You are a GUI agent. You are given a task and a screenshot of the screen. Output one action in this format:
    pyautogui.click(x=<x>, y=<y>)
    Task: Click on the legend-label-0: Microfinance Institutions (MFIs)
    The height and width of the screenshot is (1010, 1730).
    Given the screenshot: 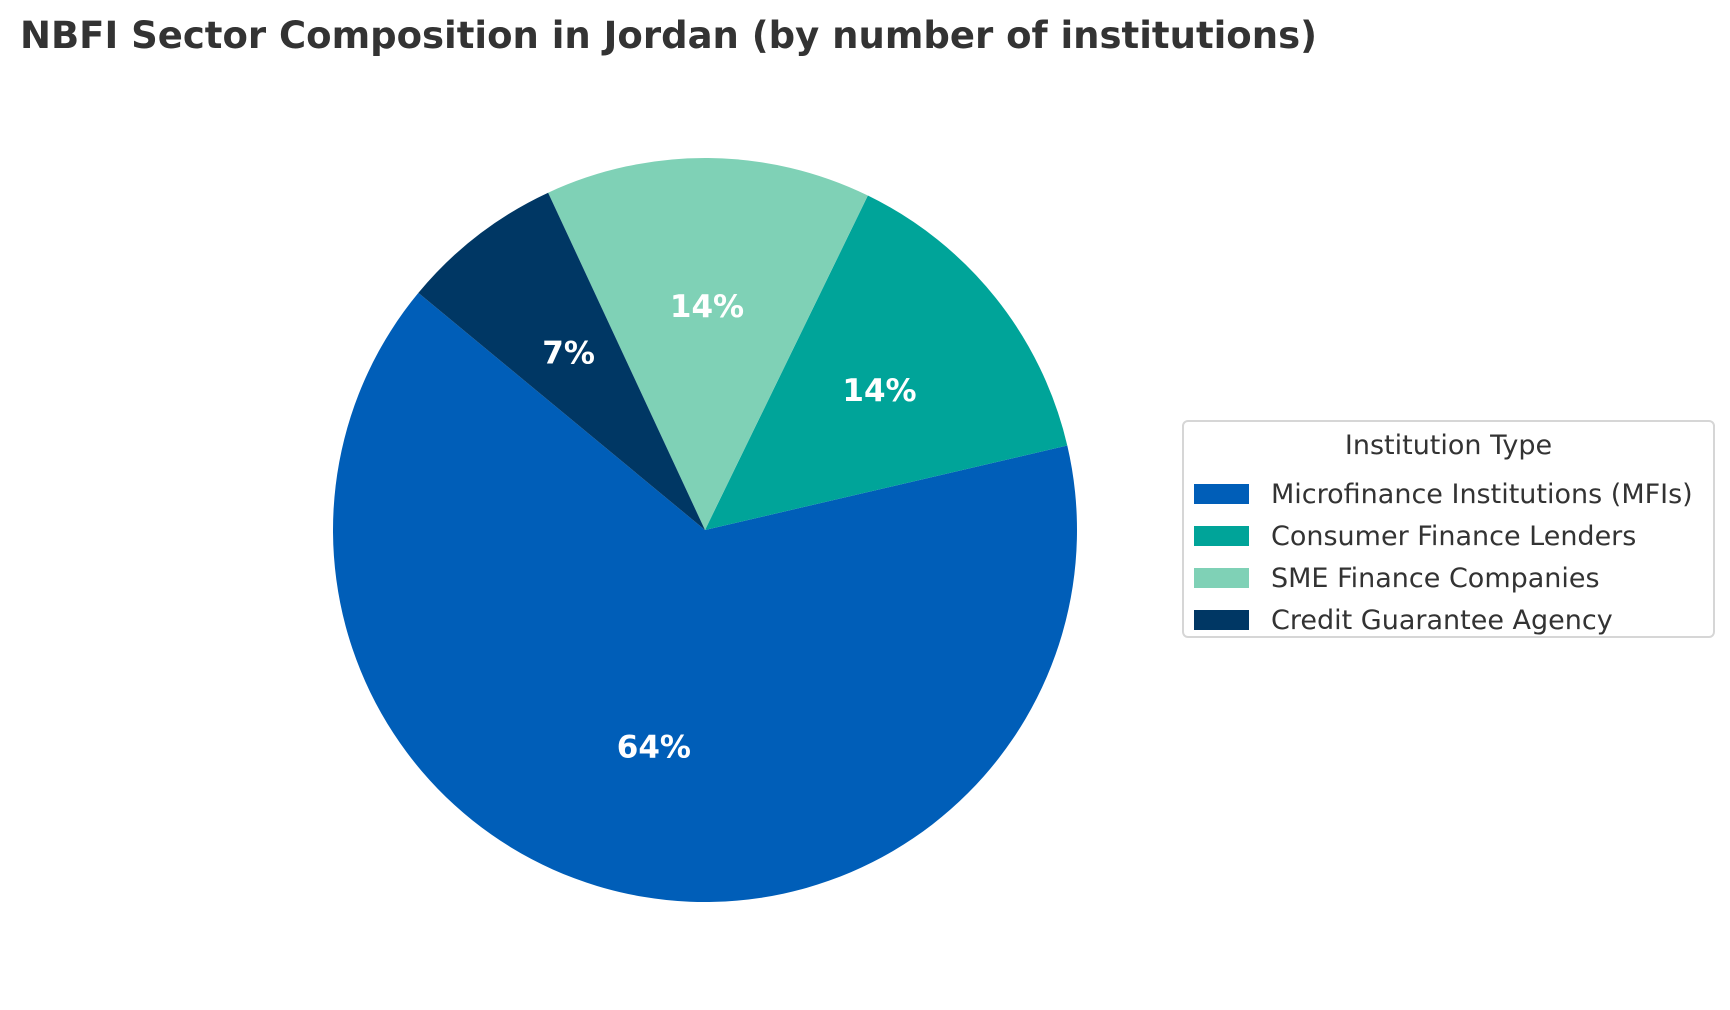 What is the action you would take?
    pyautogui.click(x=1482, y=494)
    